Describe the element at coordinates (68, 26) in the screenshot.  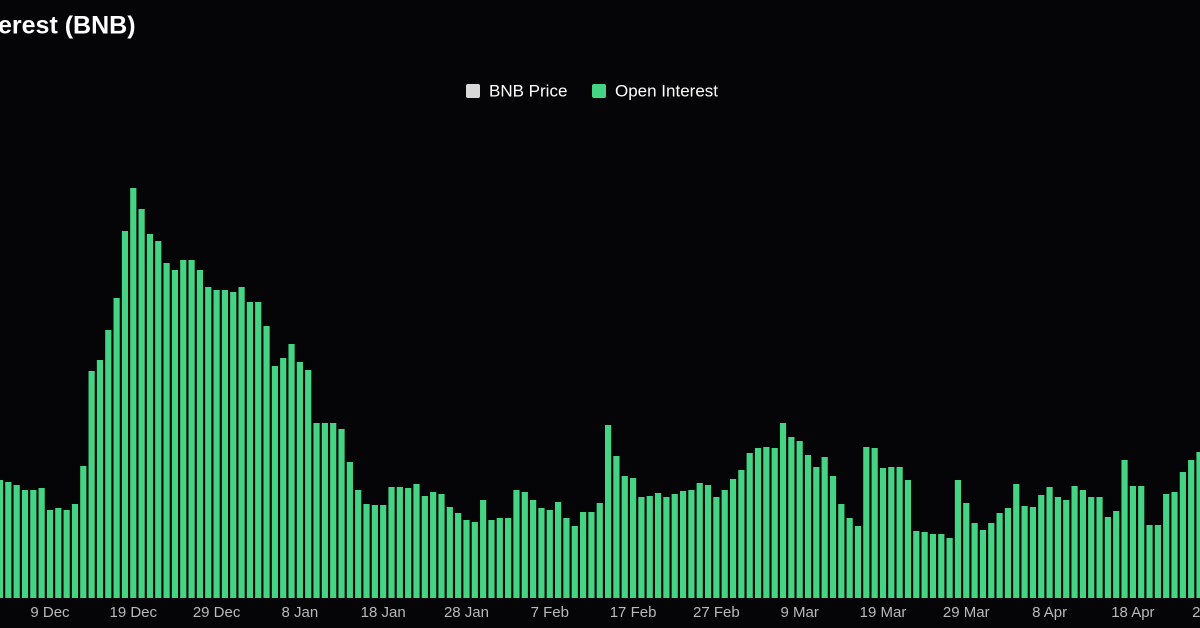
I see `chart-title: erest (BNB)` at that location.